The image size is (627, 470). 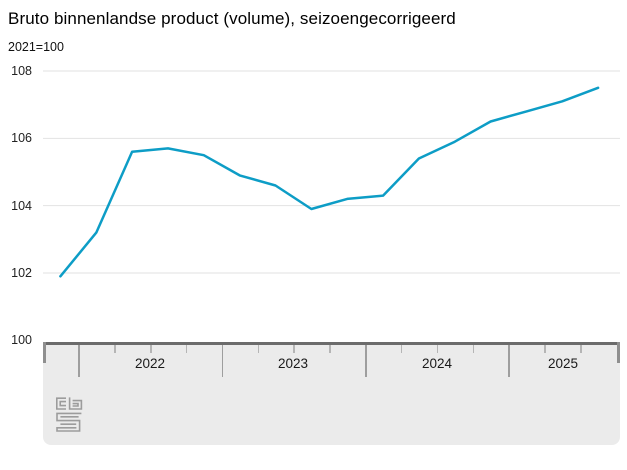 I want to click on year-label-2022: 2022, so click(x=150, y=363).